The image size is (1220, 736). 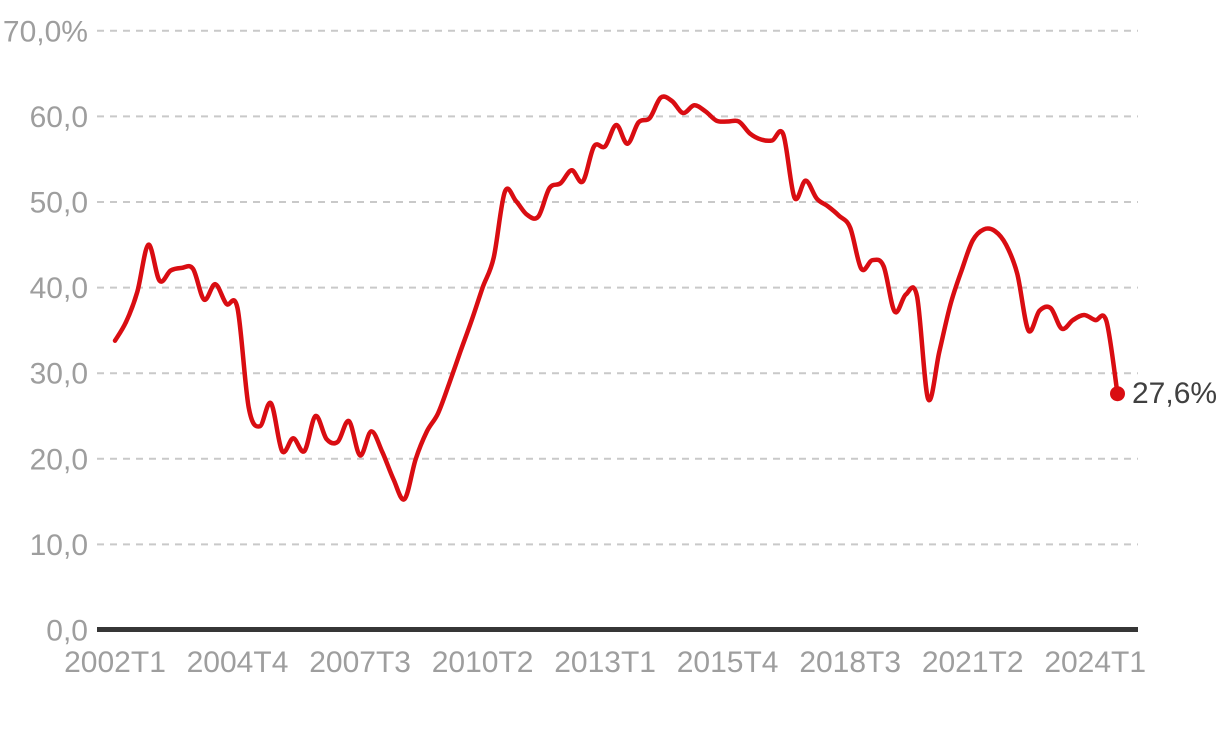 What do you see at coordinates (59, 374) in the screenshot?
I see `y-tick-label: 30,0` at bounding box center [59, 374].